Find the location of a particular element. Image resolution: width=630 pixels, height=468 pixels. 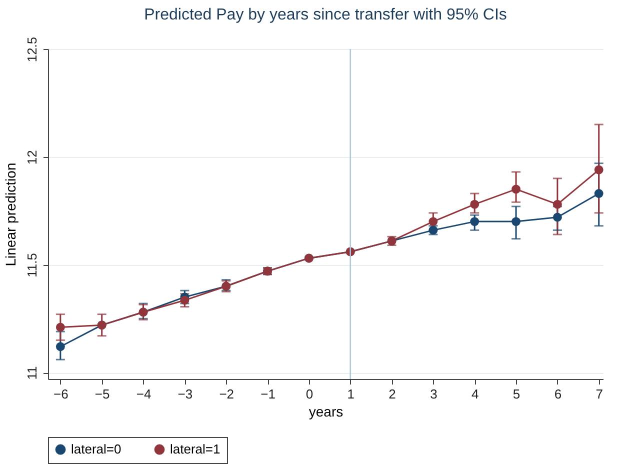

x-tick-label: 6 is located at coordinates (558, 394).